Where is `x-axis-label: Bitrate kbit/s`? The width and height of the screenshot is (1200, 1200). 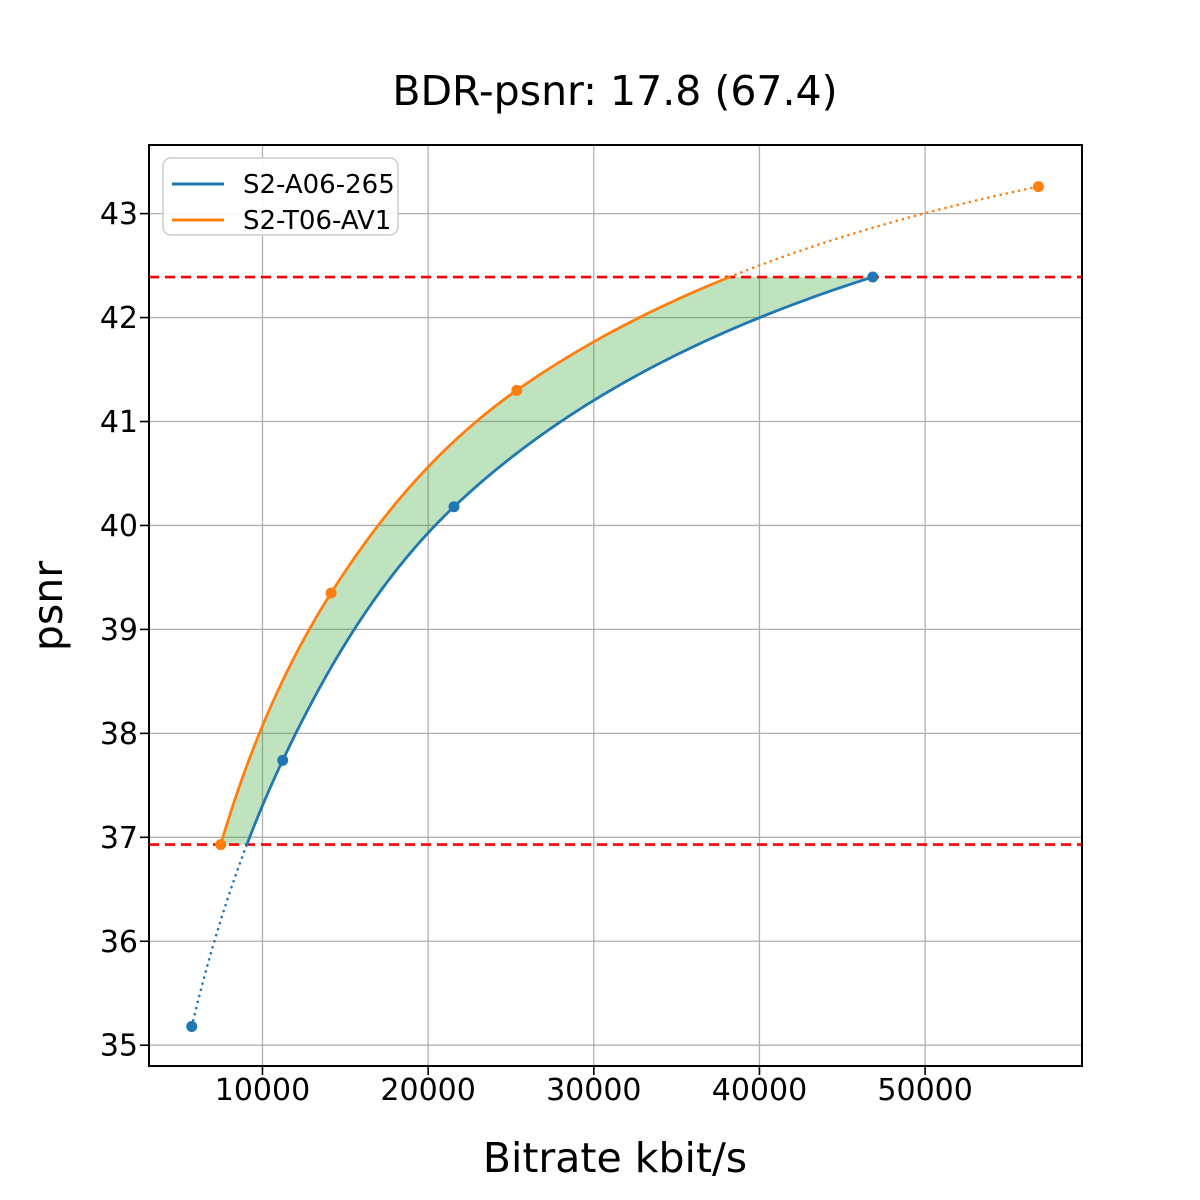
x-axis-label: Bitrate kbit/s is located at coordinates (615, 1158).